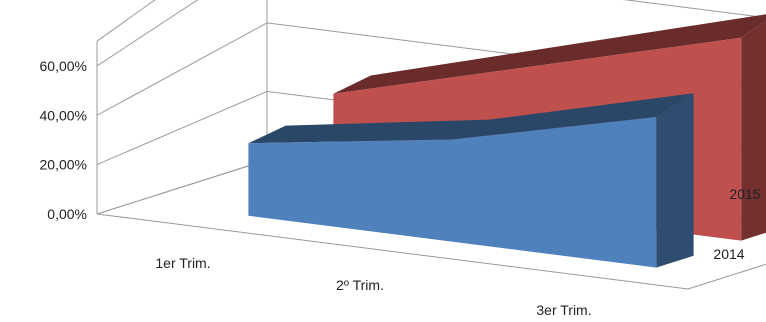 The width and height of the screenshot is (766, 322). What do you see at coordinates (549, 54) in the screenshot?
I see `area-top-2015` at bounding box center [549, 54].